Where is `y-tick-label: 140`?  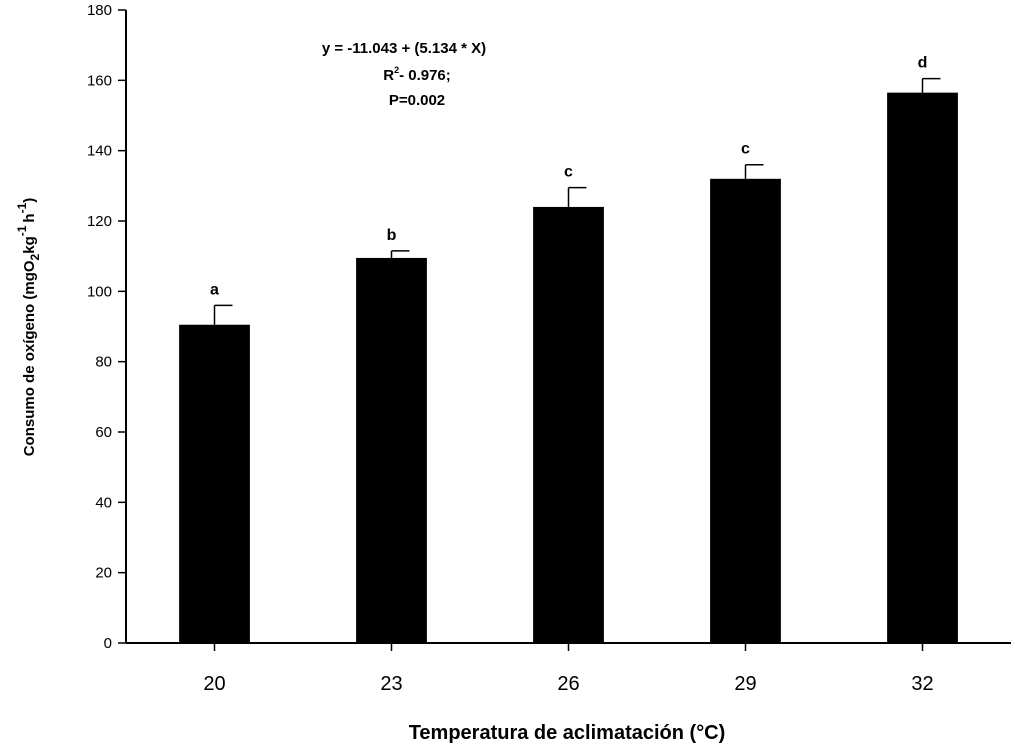
y-tick-label: 140 is located at coordinates (99, 151).